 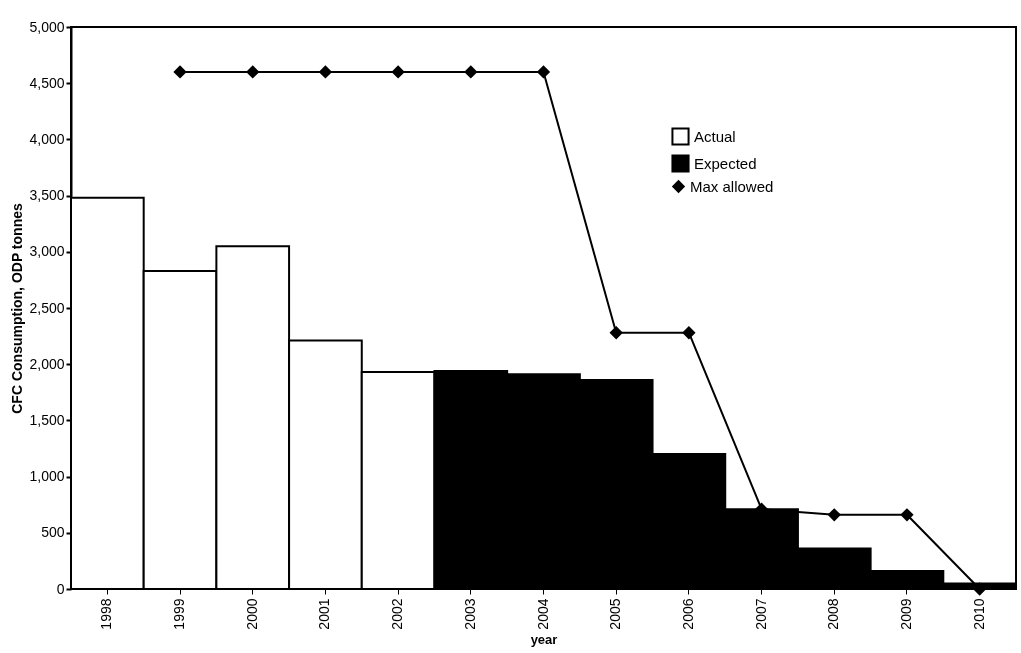 I want to click on y-tick-label: 5,000, so click(x=47, y=26).